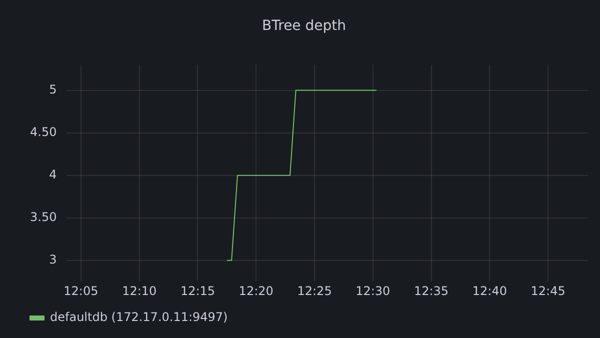  Describe the element at coordinates (314, 291) in the screenshot. I see `x-tick-label: 12:25` at that location.